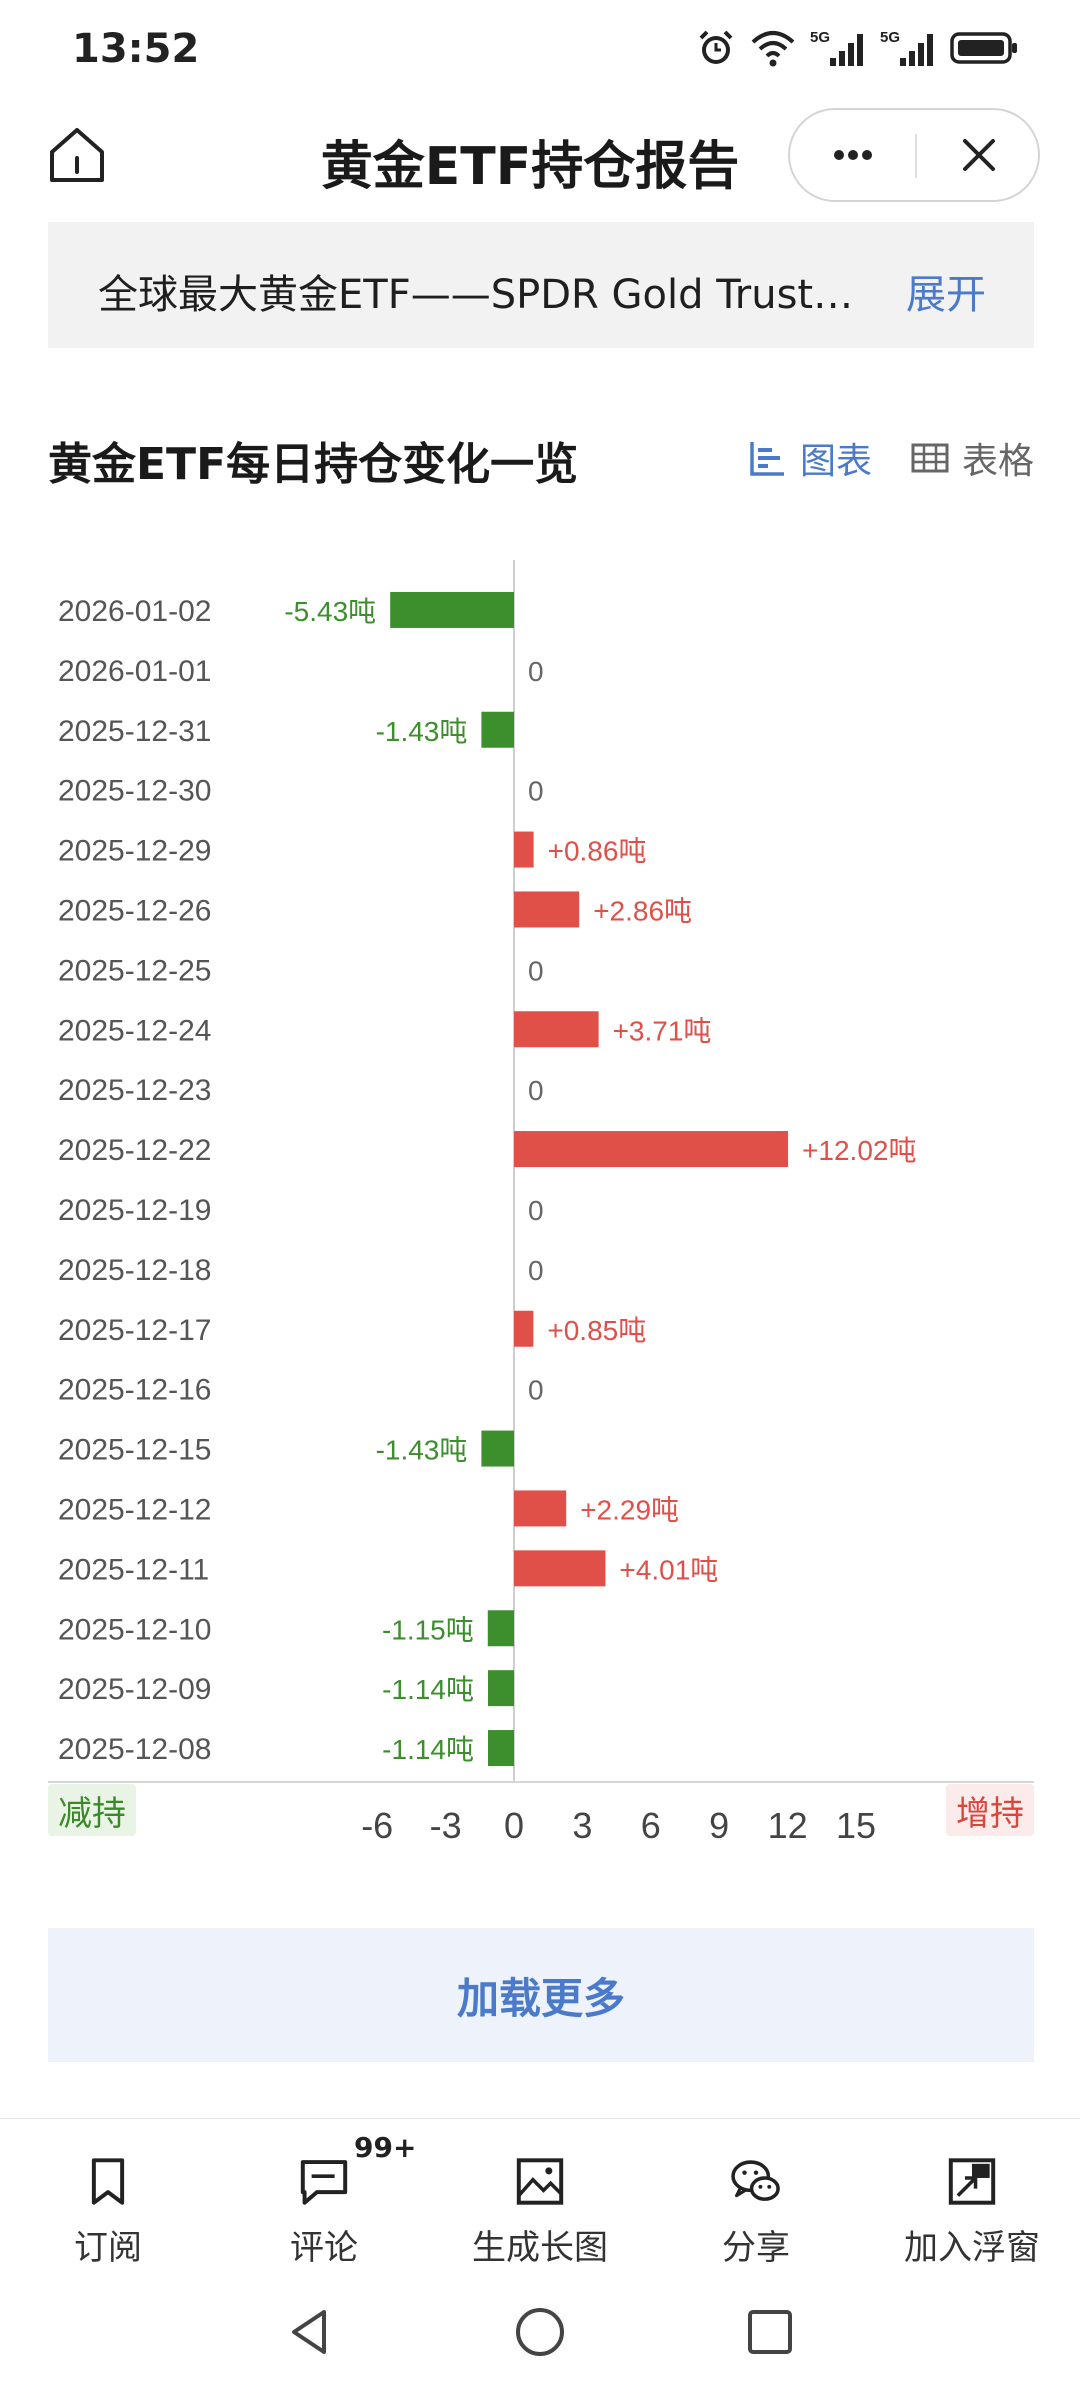 Image resolution: width=1080 pixels, height=2400 pixels. I want to click on x-tick-label: 3, so click(582, 1825).